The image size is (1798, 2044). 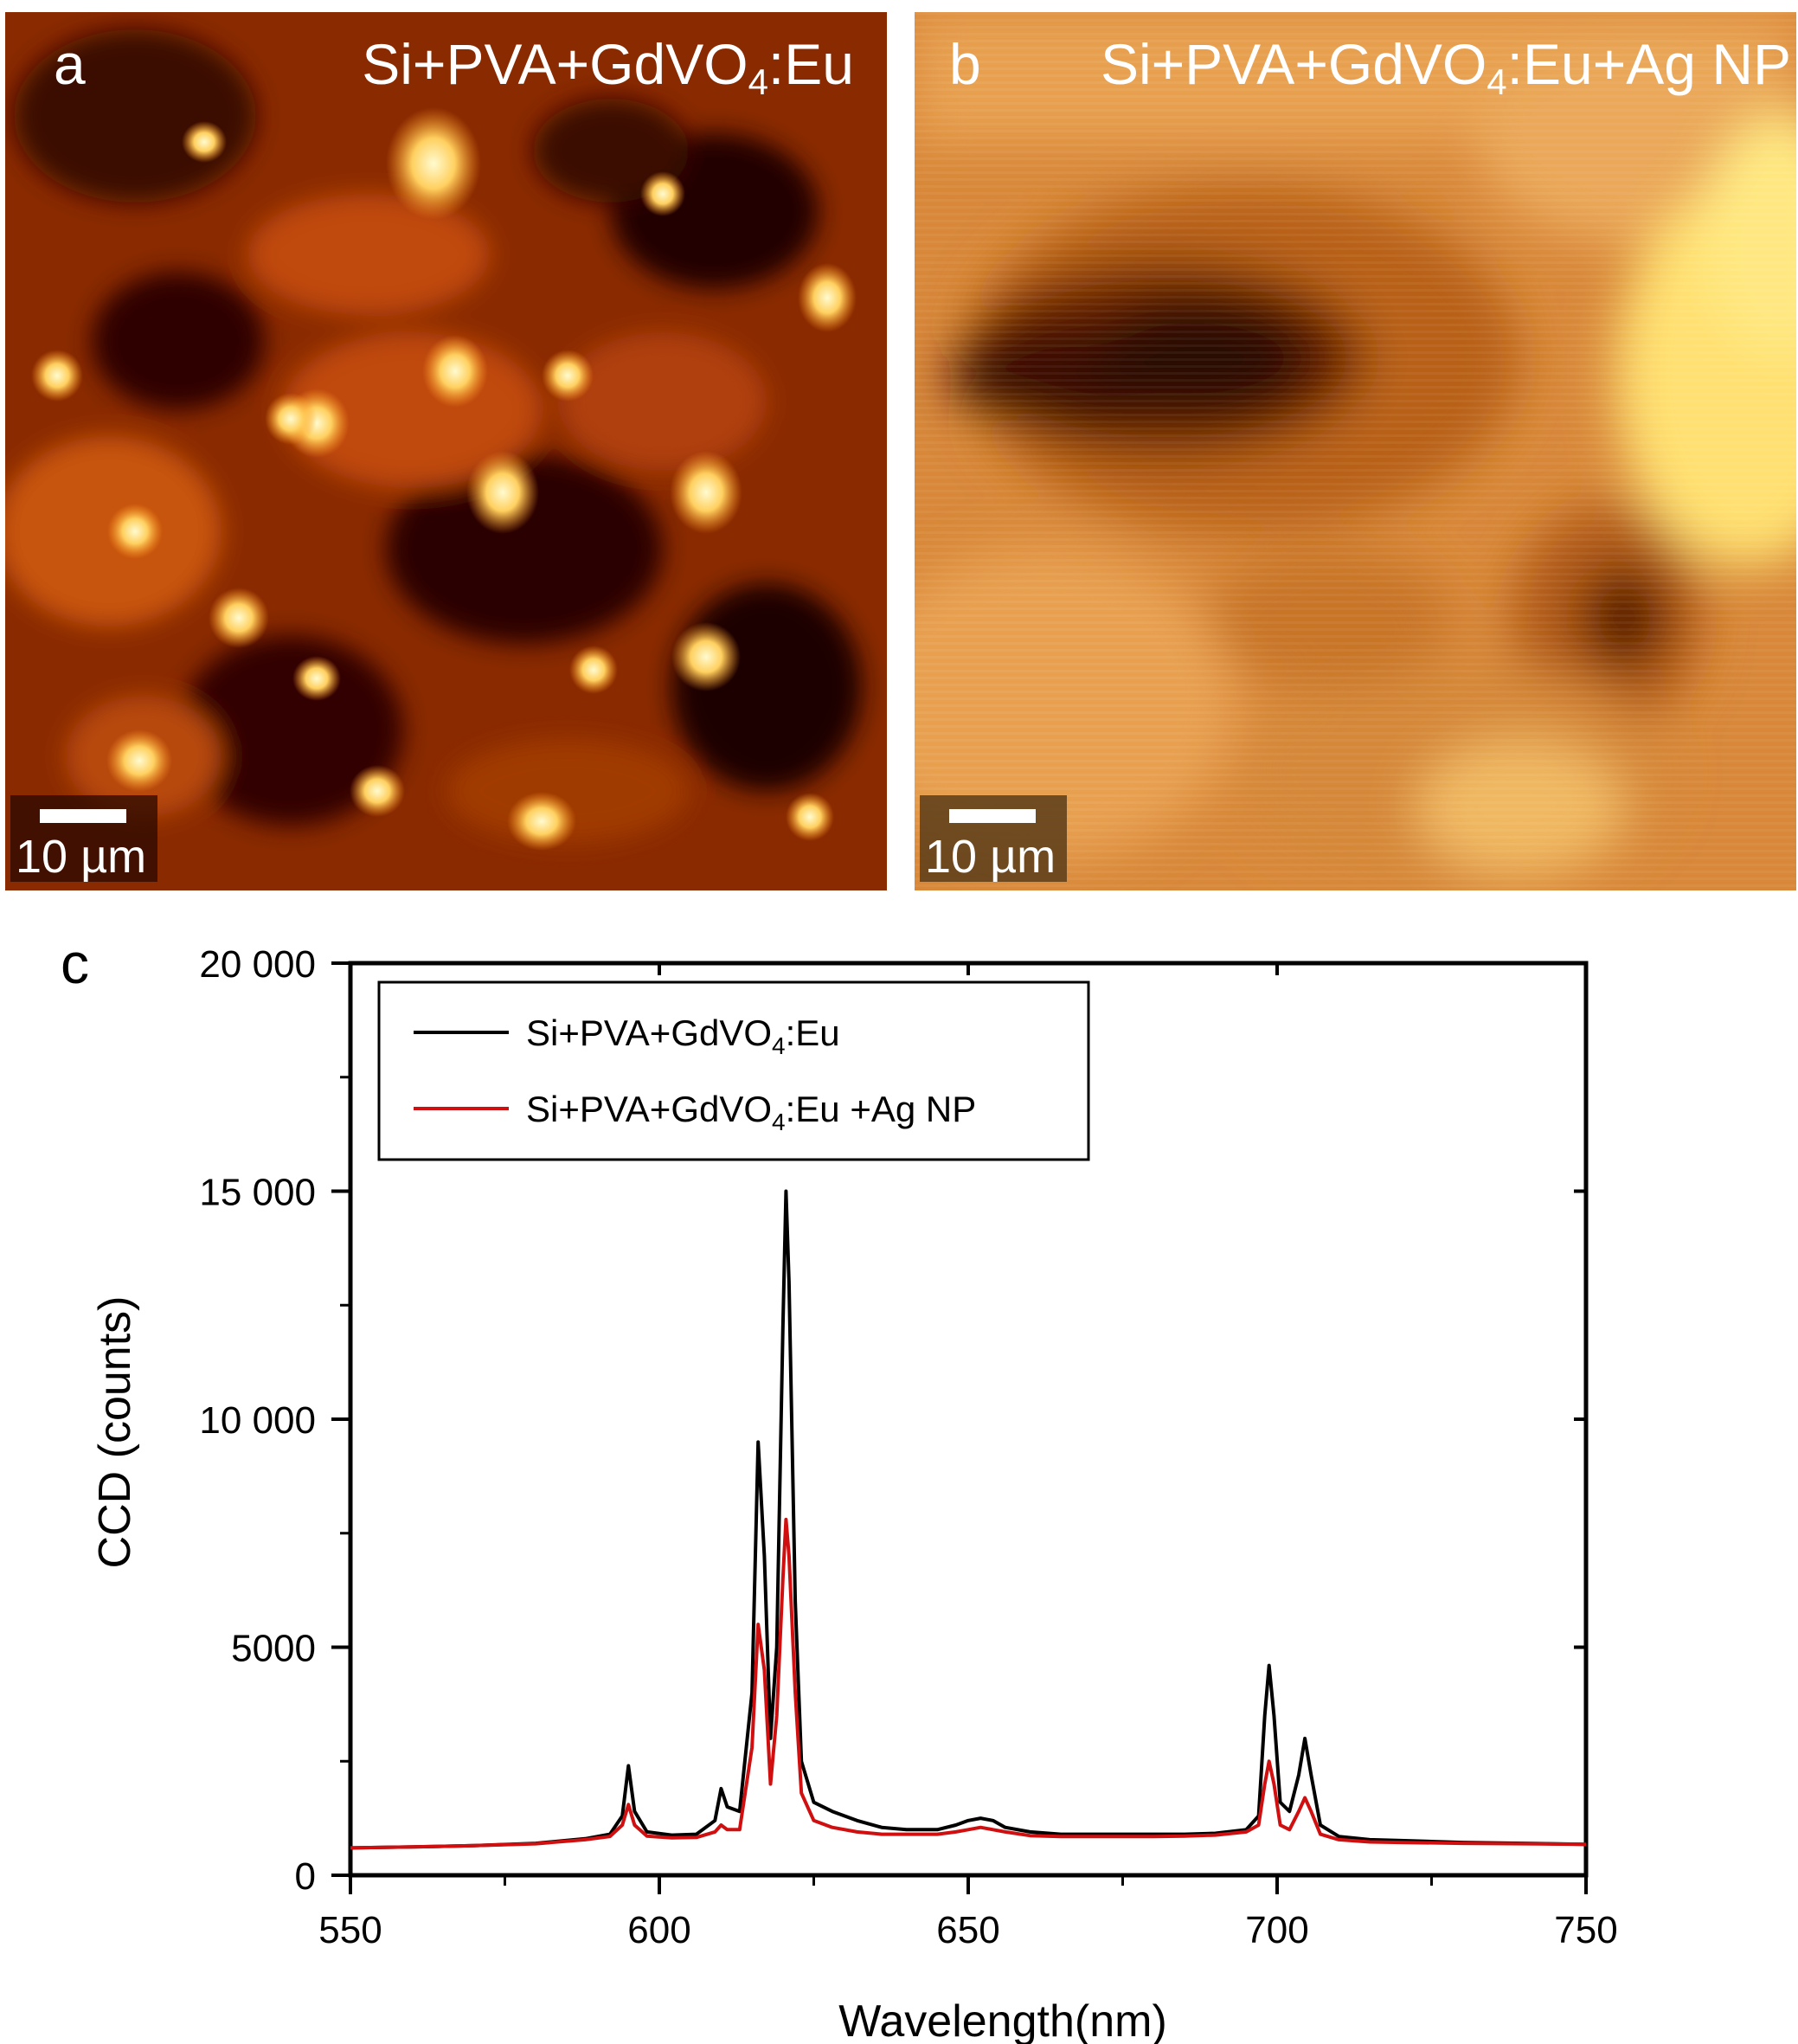 I want to click on y-axis-label: CCD (counts), so click(x=115, y=1432).